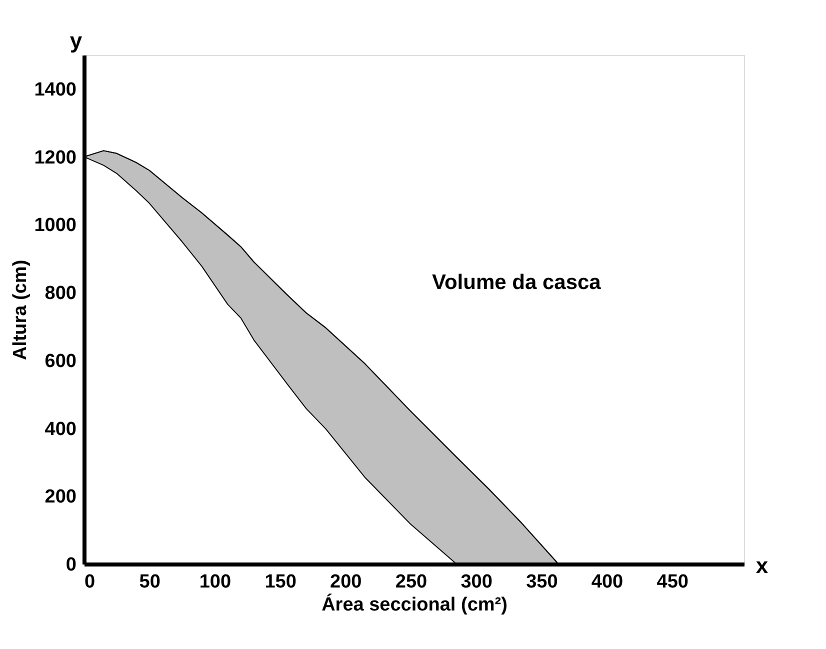  Describe the element at coordinates (55, 89) in the screenshot. I see `y-tick-label: 1400` at that location.